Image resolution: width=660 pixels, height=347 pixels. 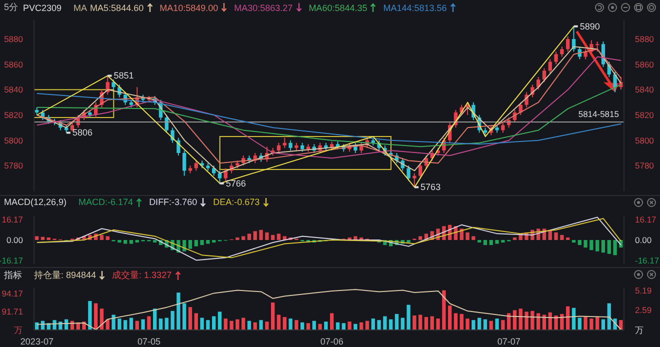 I want to click on data-label: 5806, so click(x=82, y=133).